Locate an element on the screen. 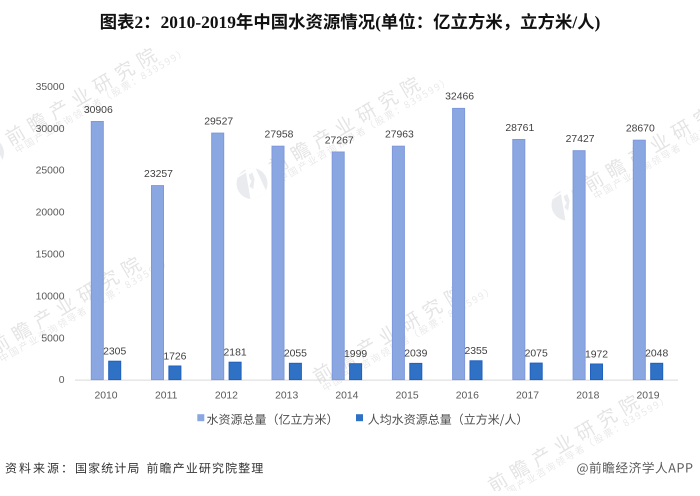 The image size is (700, 496). svg-text: 2014 is located at coordinates (346, 395).